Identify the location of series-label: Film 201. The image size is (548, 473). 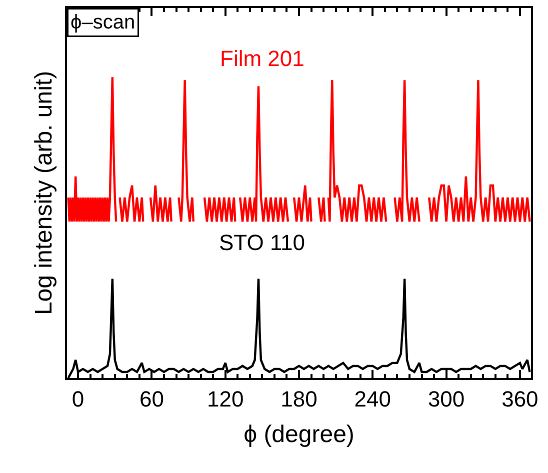
(262, 58).